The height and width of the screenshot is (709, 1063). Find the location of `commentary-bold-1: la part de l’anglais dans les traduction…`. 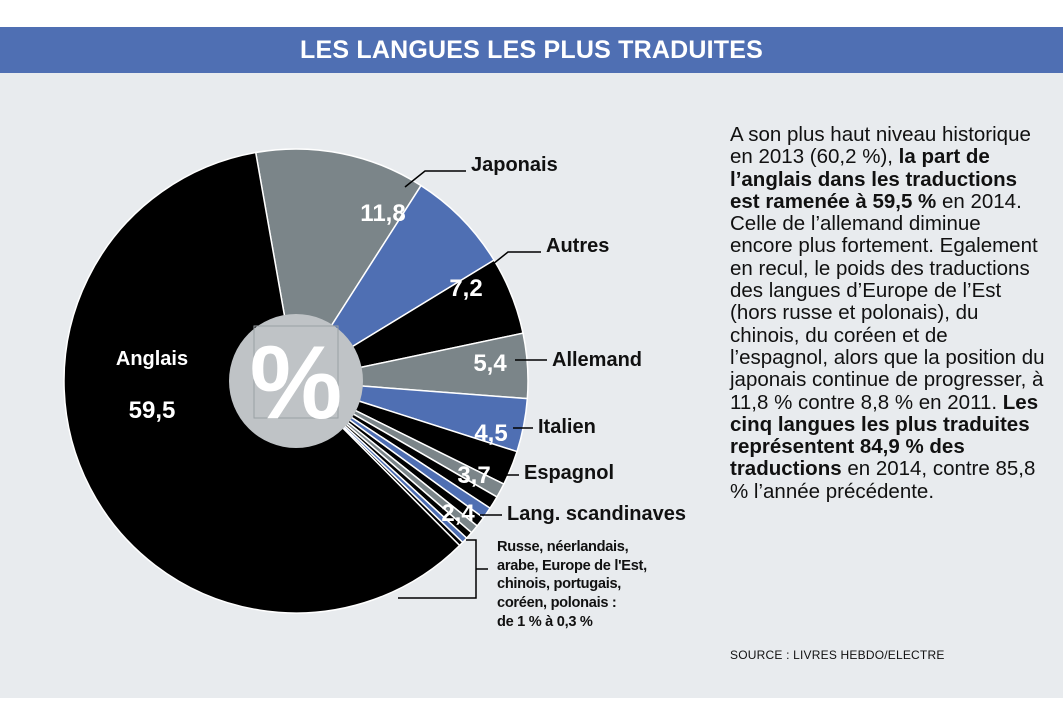

commentary-bold-1: la part de l’anglais dans les traduction… is located at coordinates (874, 179).